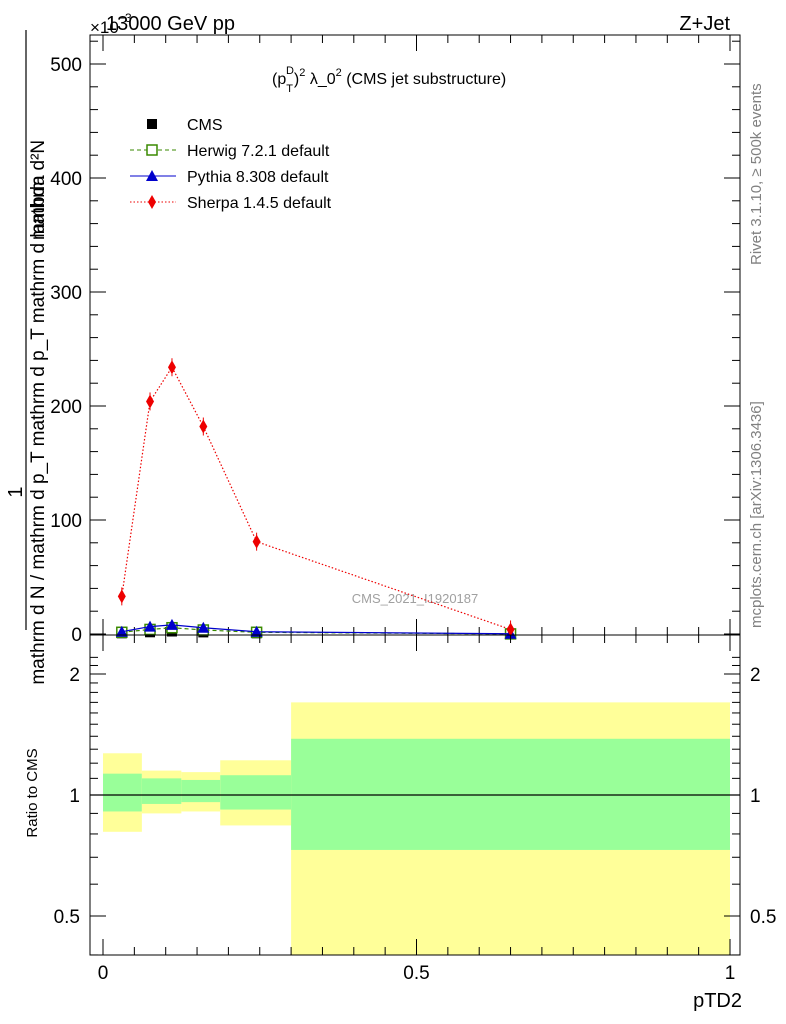 The height and width of the screenshot is (1024, 786). I want to click on series-layer, so click(316, 499).